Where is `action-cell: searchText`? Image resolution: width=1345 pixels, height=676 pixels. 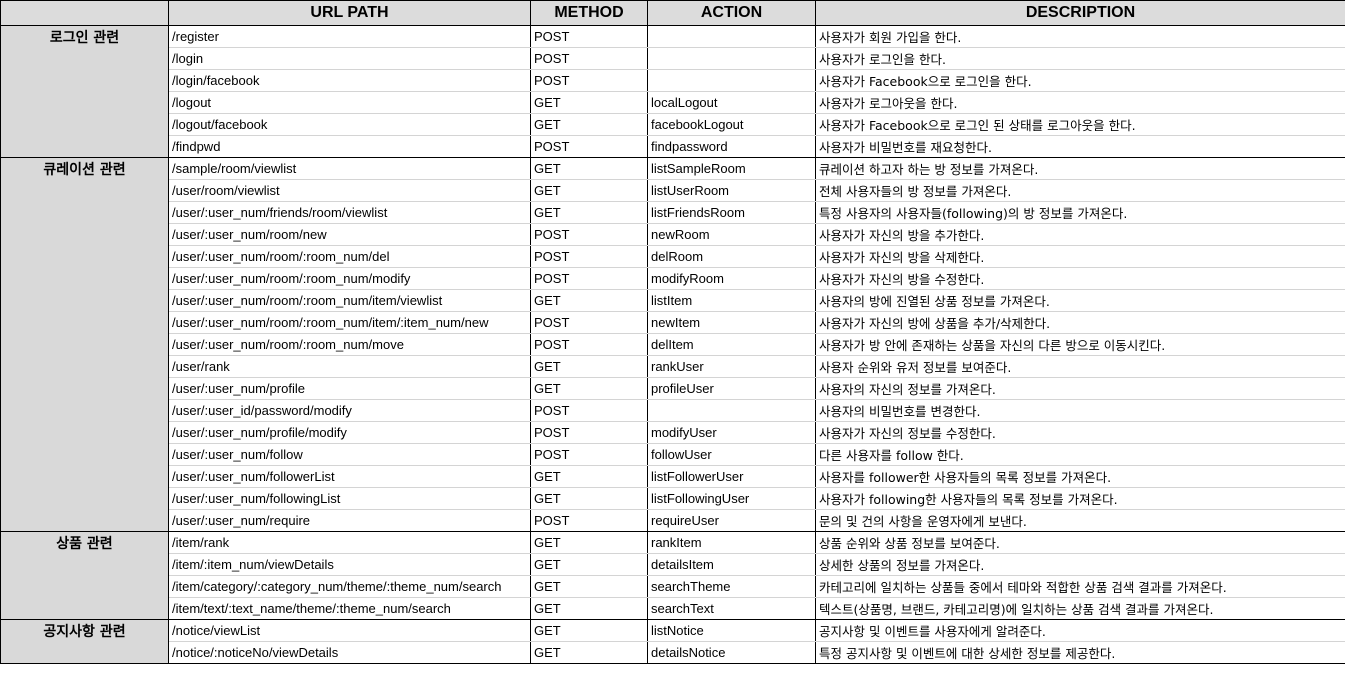 action-cell: searchText is located at coordinates (731, 608).